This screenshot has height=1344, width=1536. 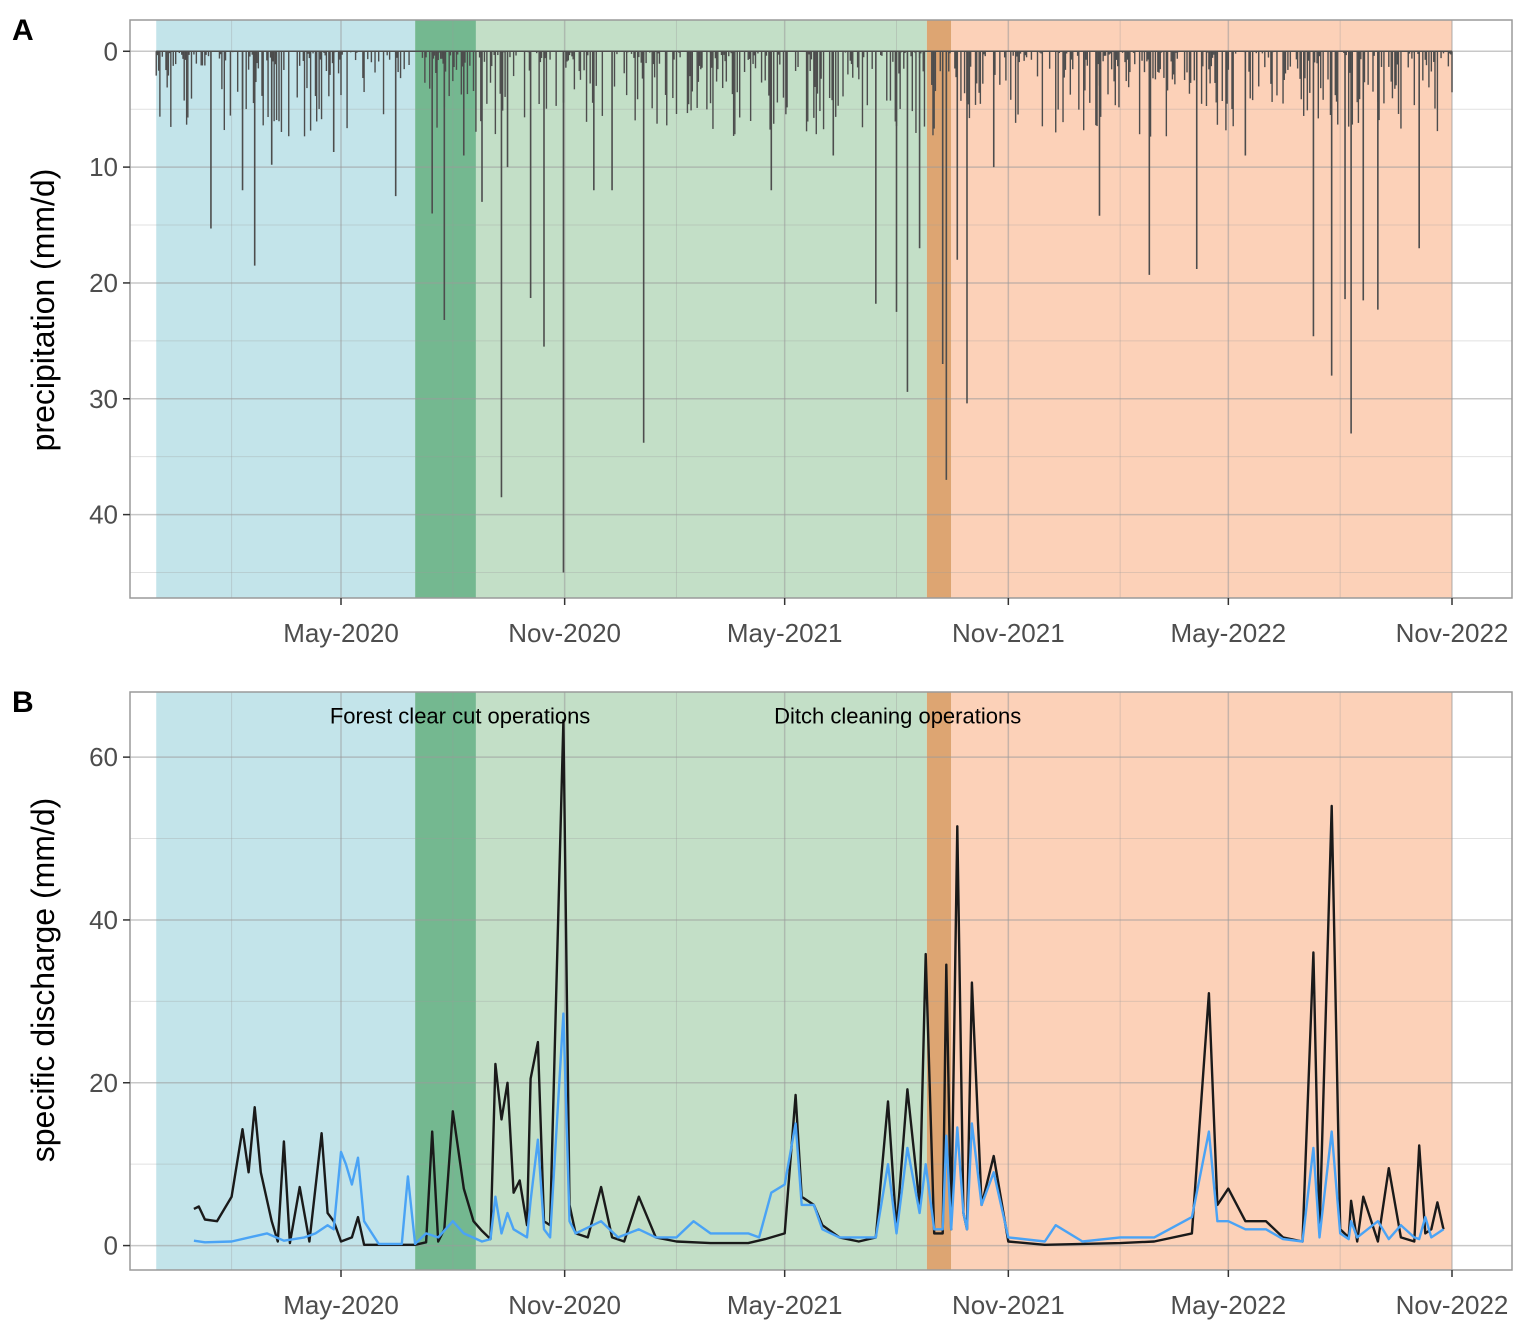 What do you see at coordinates (819, 1129) in the screenshot?
I see `discharge-line-simulated` at bounding box center [819, 1129].